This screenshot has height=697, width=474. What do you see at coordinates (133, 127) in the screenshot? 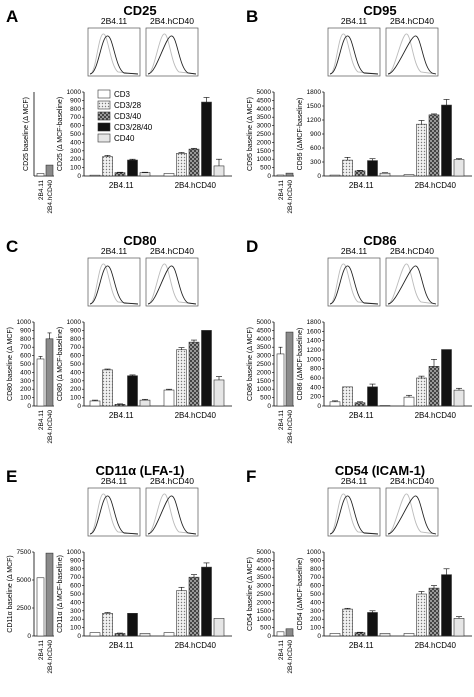
I see `legend-label: CD3/28/40` at bounding box center [133, 127].